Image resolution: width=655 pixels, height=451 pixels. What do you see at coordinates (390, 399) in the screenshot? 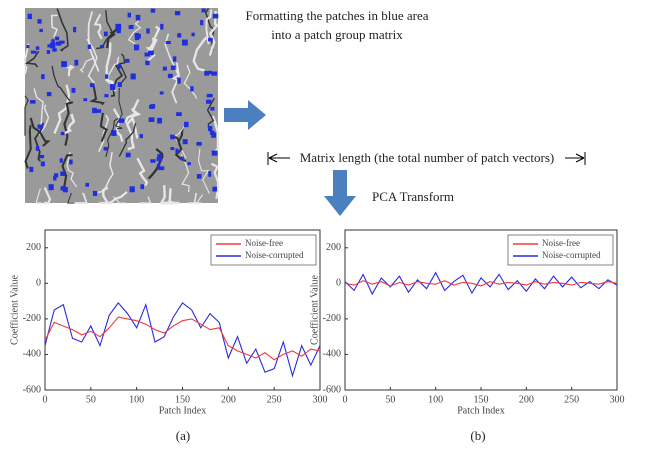
I see `x-tick-label: 50` at bounding box center [390, 399].